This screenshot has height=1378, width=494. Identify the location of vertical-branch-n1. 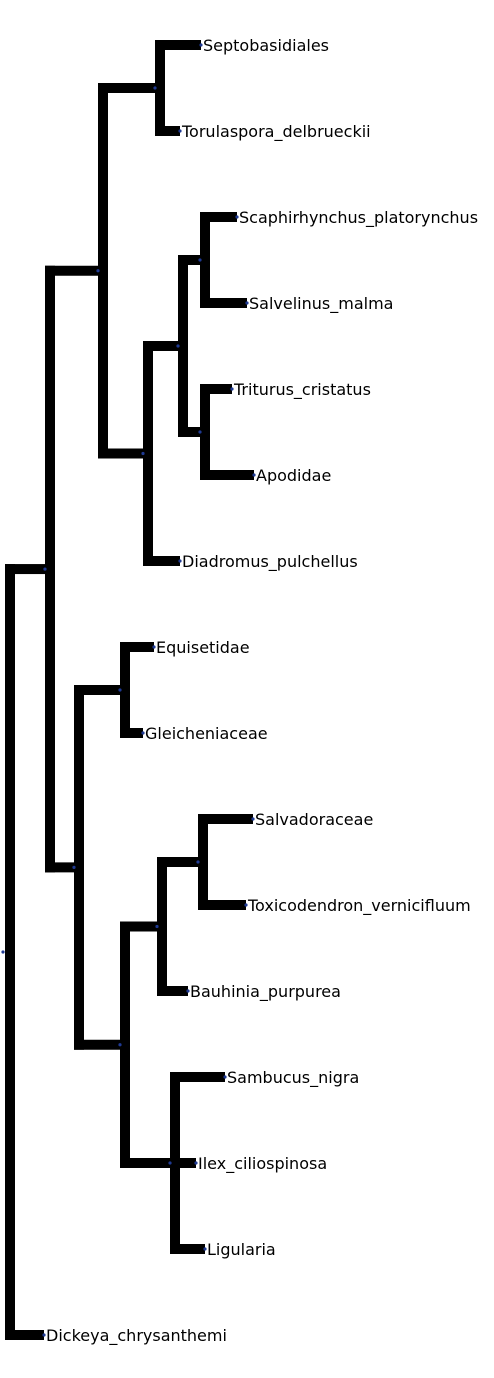
(50, 569).